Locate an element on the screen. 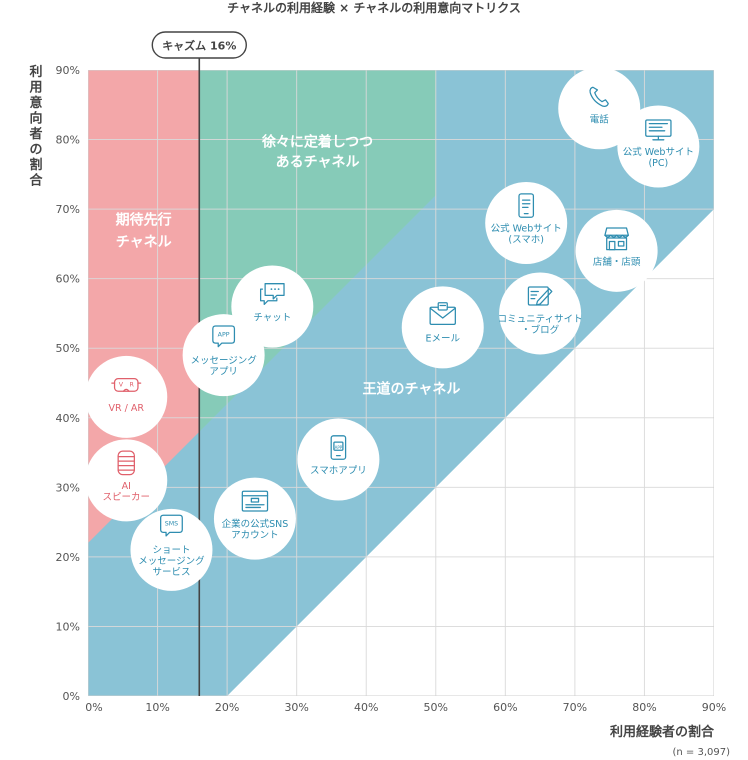 Image resolution: width=748 pixels, height=760 pixels. channel-point: V R VR / AR is located at coordinates (126, 396).